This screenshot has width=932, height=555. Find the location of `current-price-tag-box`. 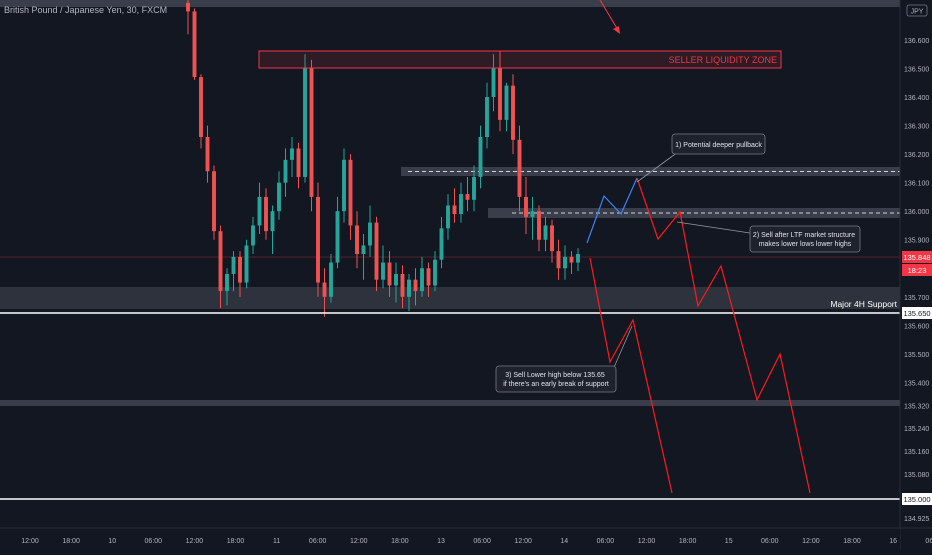

current-price-tag-box is located at coordinates (917, 257).